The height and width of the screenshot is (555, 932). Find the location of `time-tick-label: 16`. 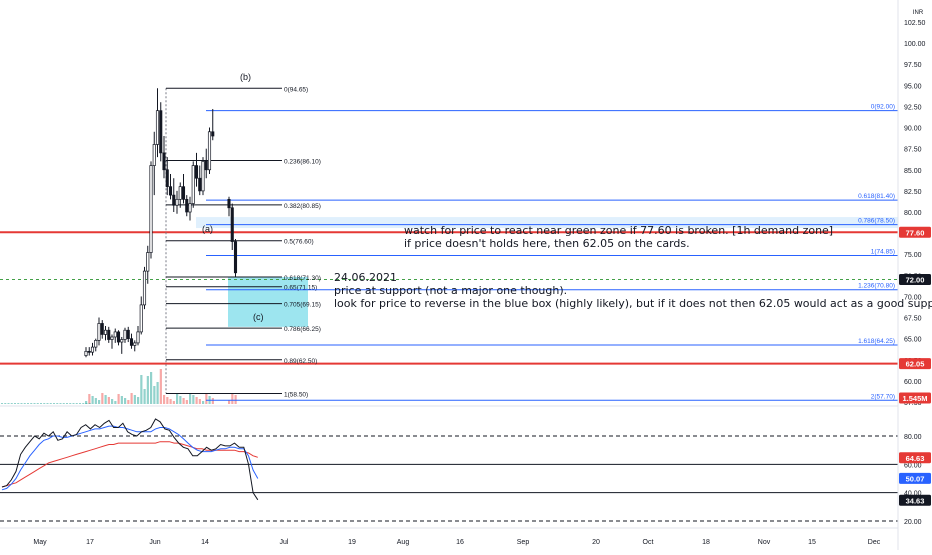

time-tick-label: 16 is located at coordinates (460, 542).